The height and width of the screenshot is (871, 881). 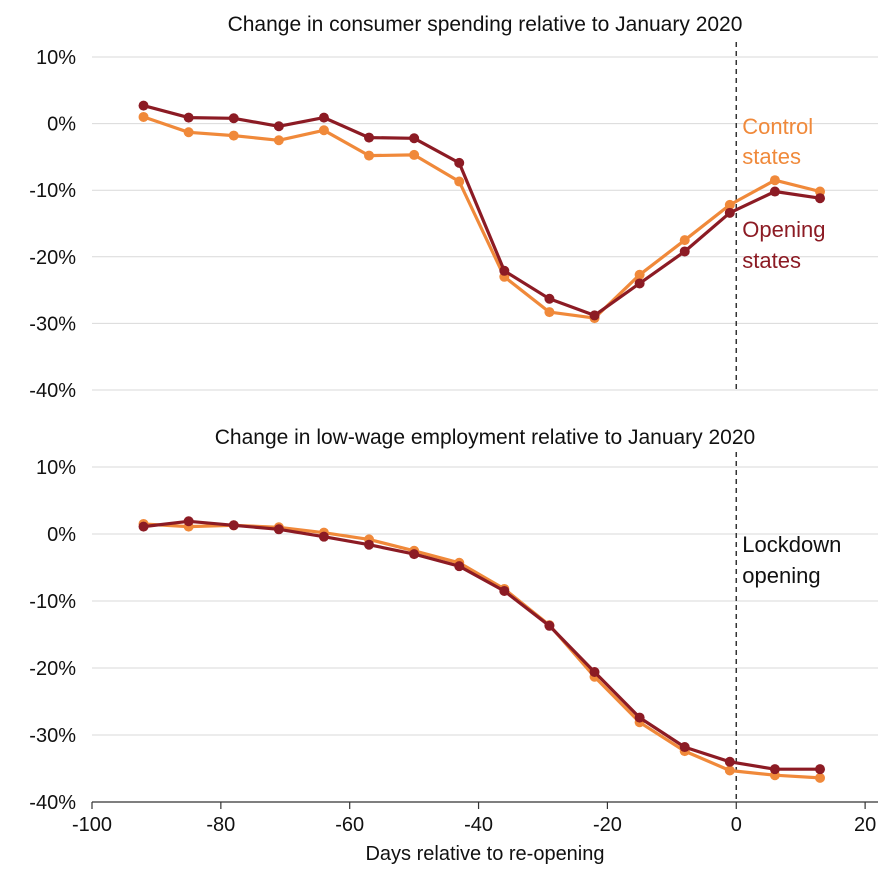 I want to click on opening-states-label: Opening states, so click(x=786, y=245).